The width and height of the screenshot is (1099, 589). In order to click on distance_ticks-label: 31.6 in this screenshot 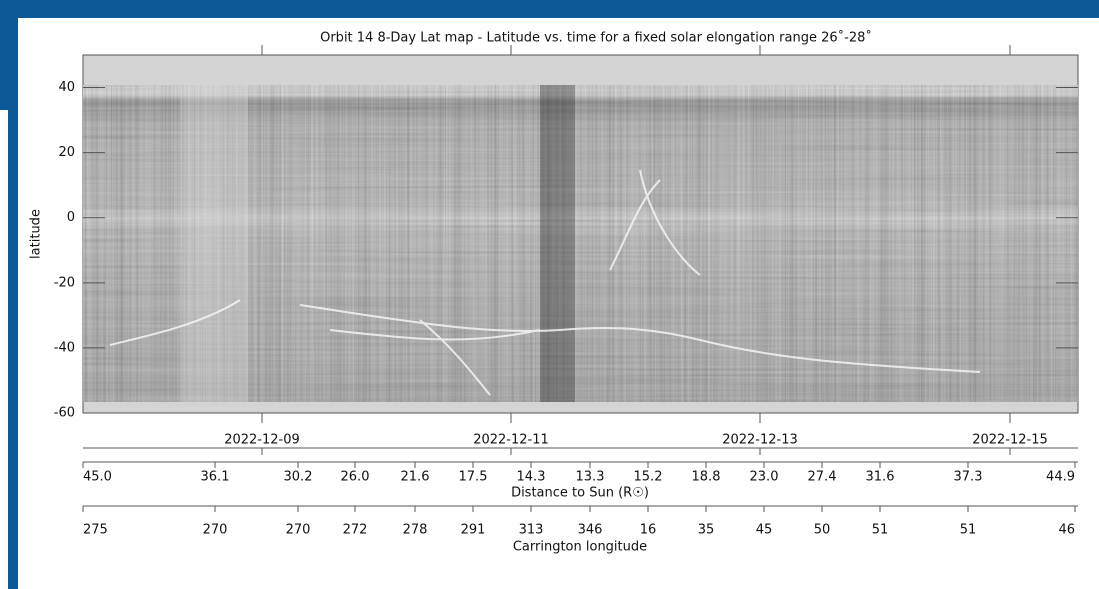, I will do `click(880, 477)`.